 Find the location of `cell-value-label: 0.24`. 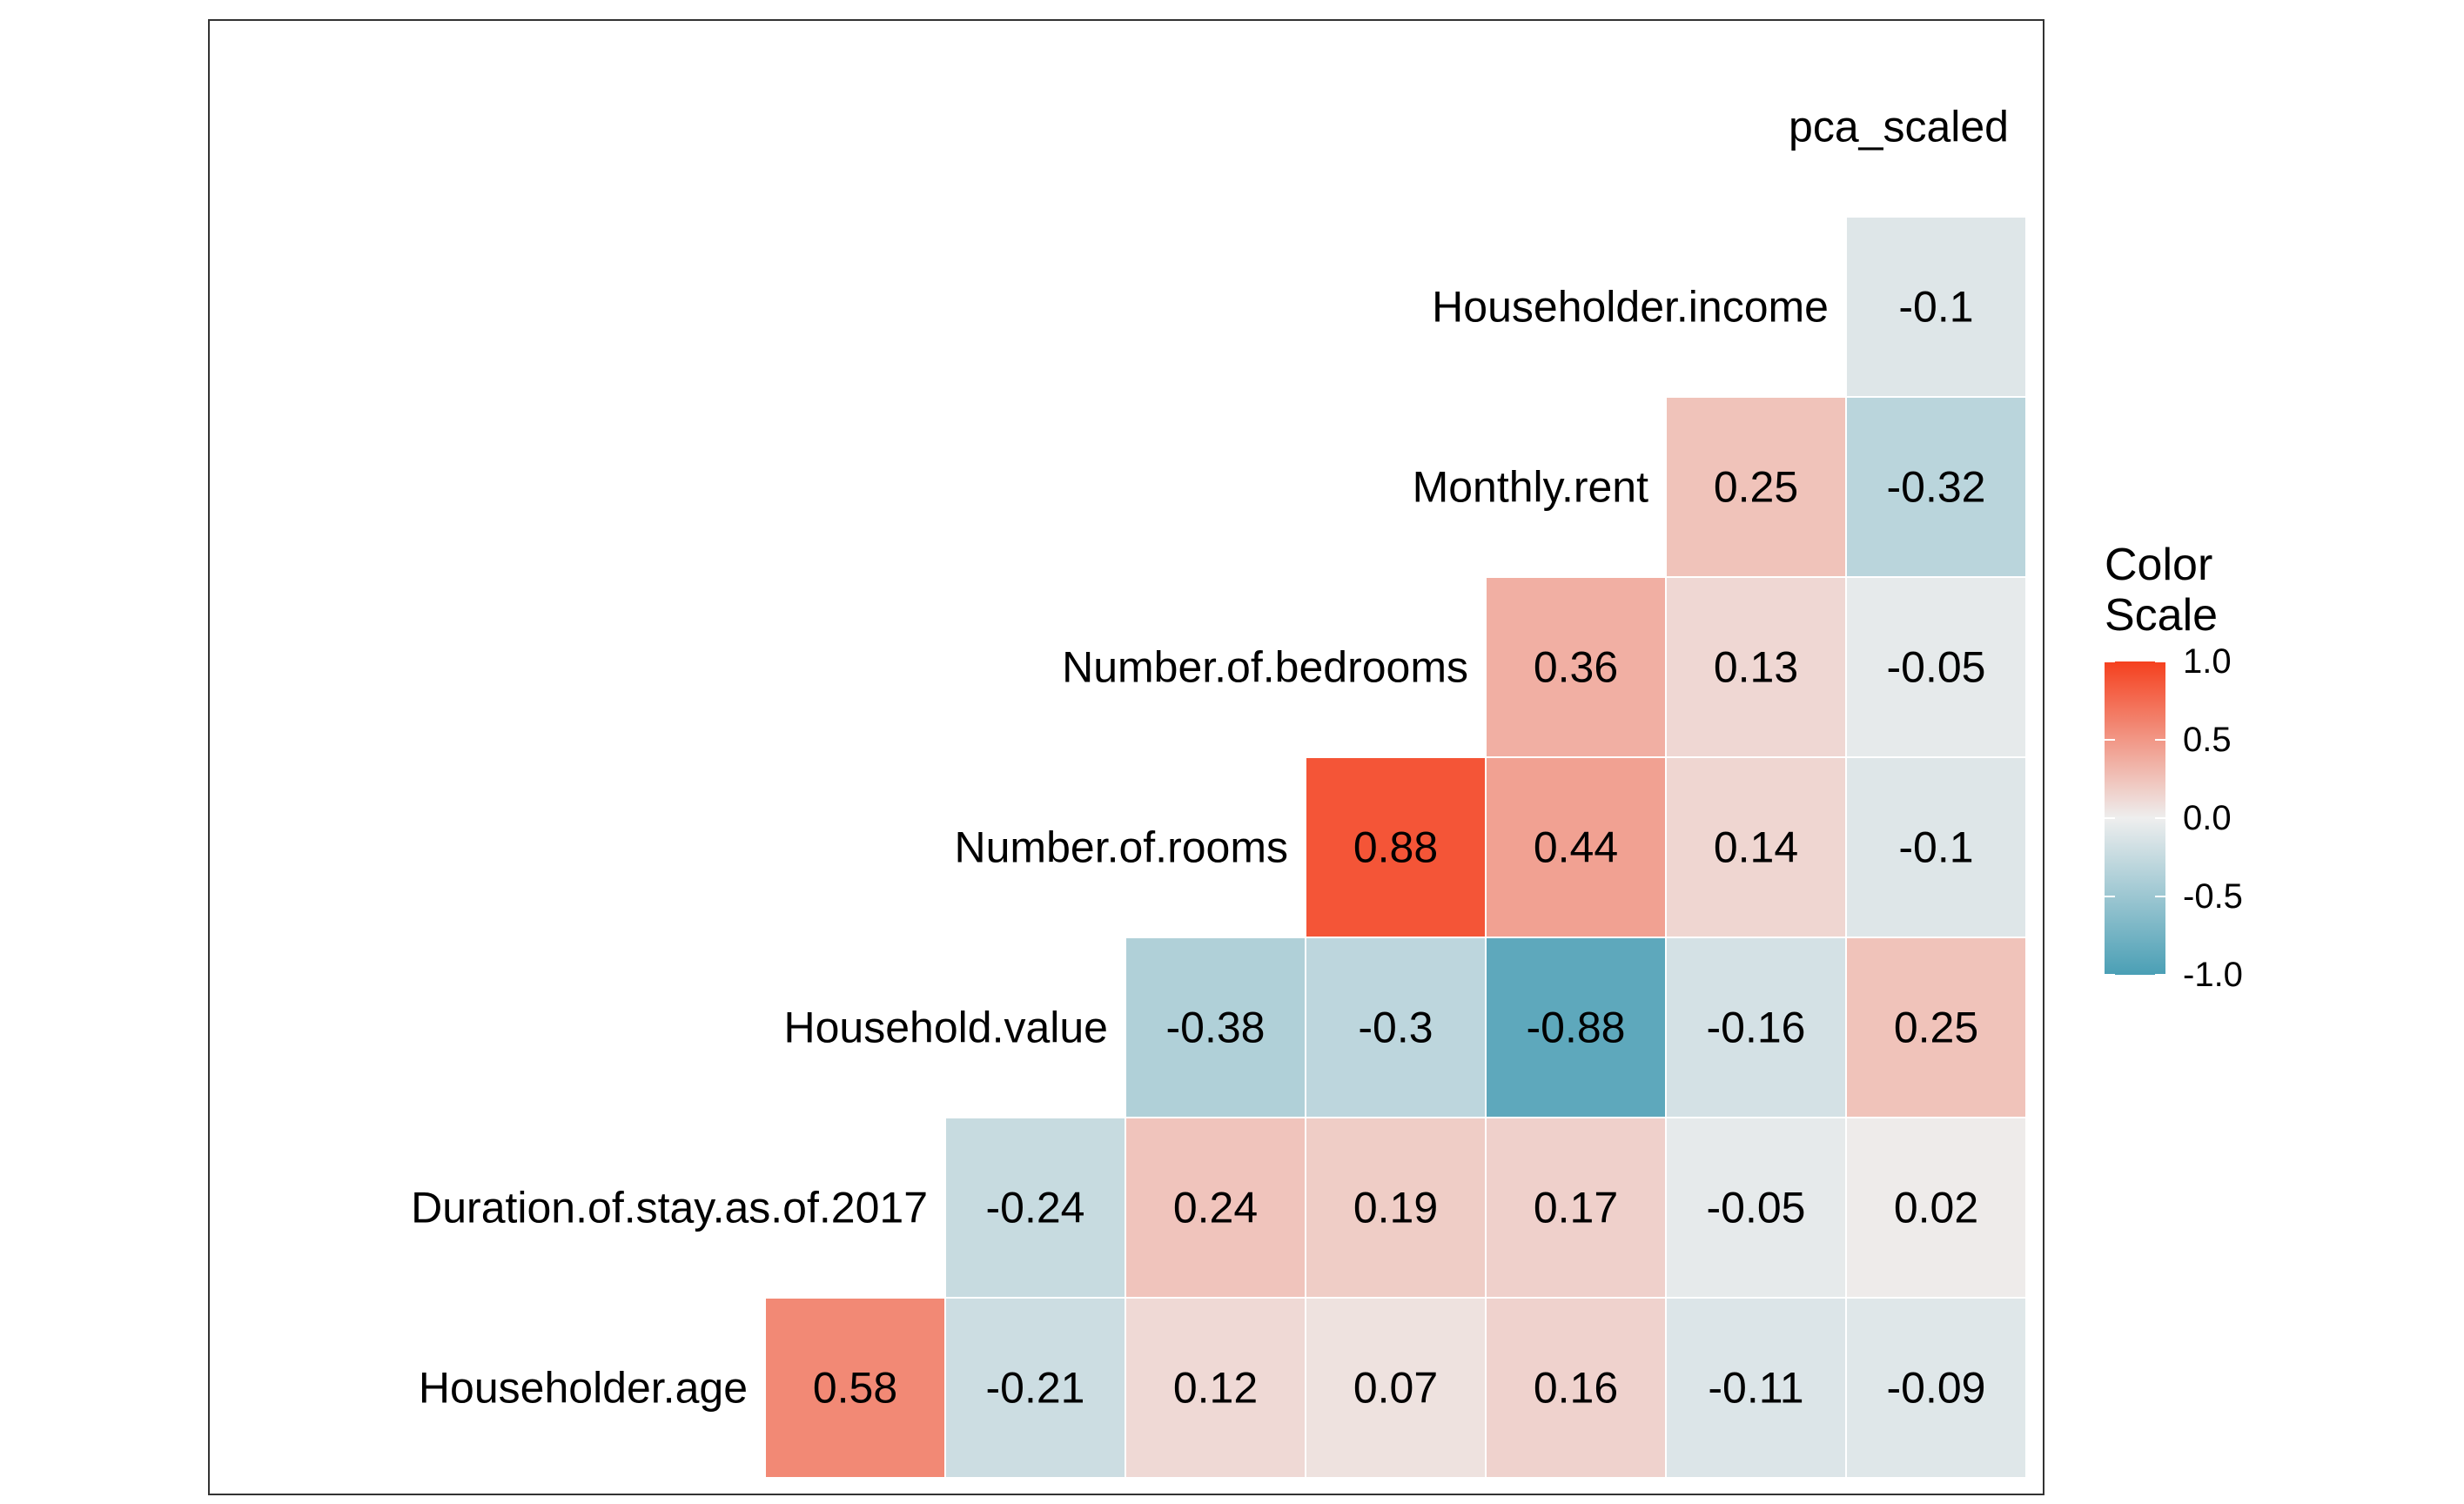

cell-value-label: 0.24 is located at coordinates (1215, 1208).